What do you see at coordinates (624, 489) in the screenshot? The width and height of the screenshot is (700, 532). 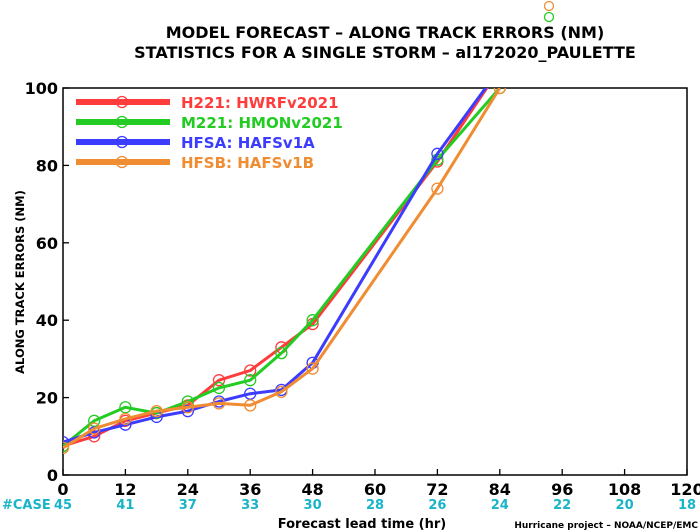 I see `x-tick-label: 108` at bounding box center [624, 489].